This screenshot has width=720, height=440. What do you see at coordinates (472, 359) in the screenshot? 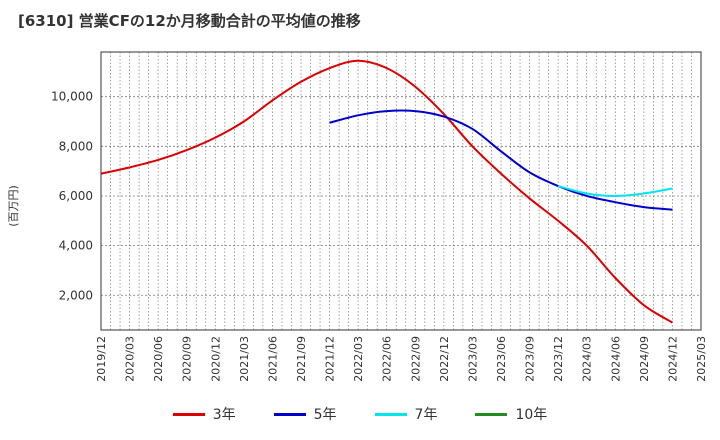
I see `x-tick-label: 2023/03` at bounding box center [472, 359].